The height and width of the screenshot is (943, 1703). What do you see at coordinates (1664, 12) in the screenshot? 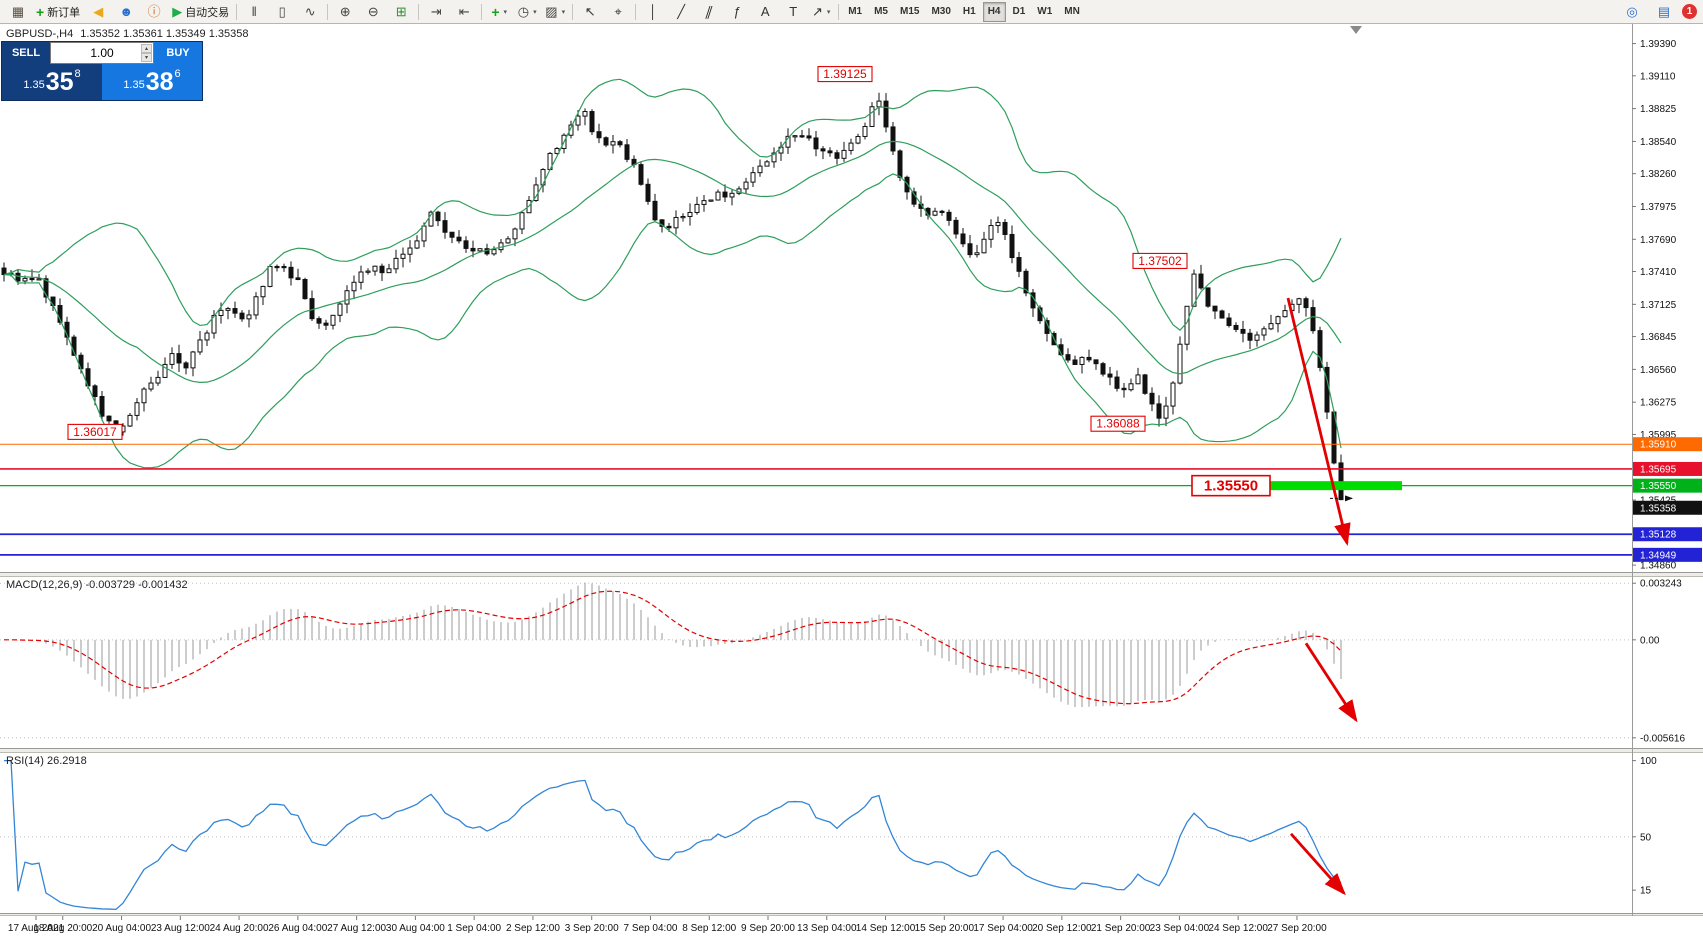
I see `market-button: ▤` at bounding box center [1664, 12].